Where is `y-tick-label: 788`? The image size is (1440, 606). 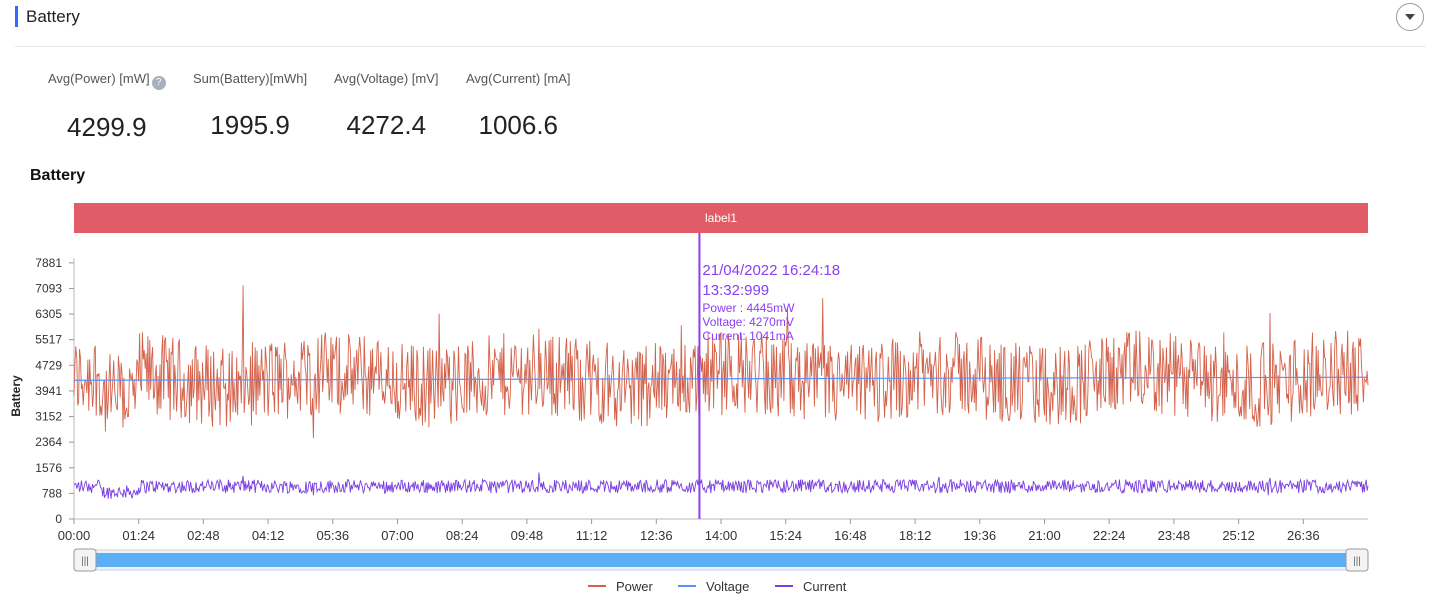
y-tick-label: 788 is located at coordinates (52, 493).